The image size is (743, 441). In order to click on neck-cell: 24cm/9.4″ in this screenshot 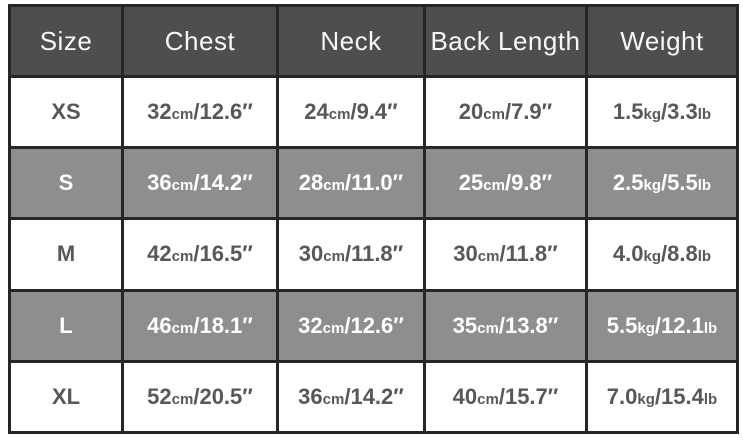, I will do `click(351, 112)`.